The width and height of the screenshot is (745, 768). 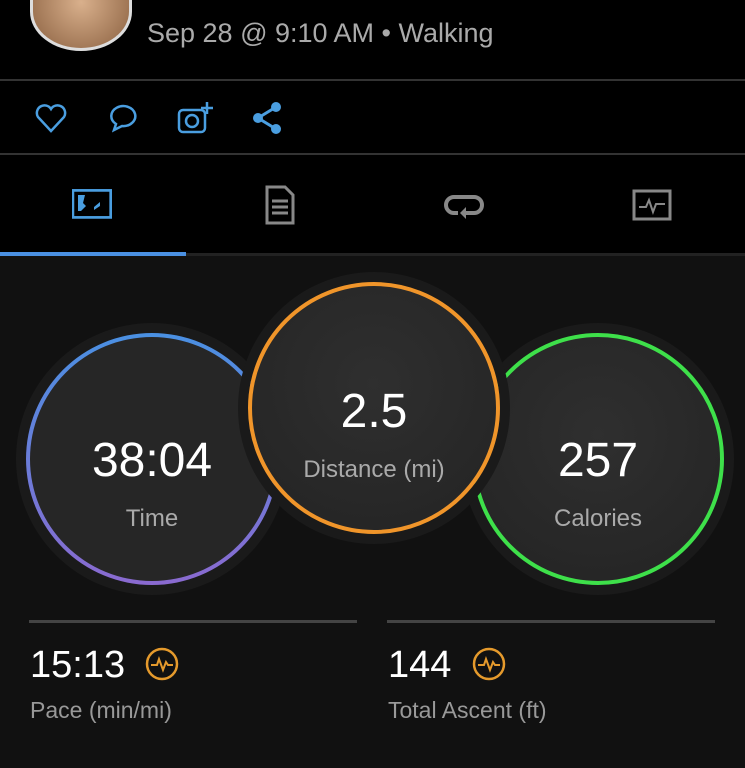 I want to click on distance-circle: 2.5 Distance (mi), so click(x=374, y=408).